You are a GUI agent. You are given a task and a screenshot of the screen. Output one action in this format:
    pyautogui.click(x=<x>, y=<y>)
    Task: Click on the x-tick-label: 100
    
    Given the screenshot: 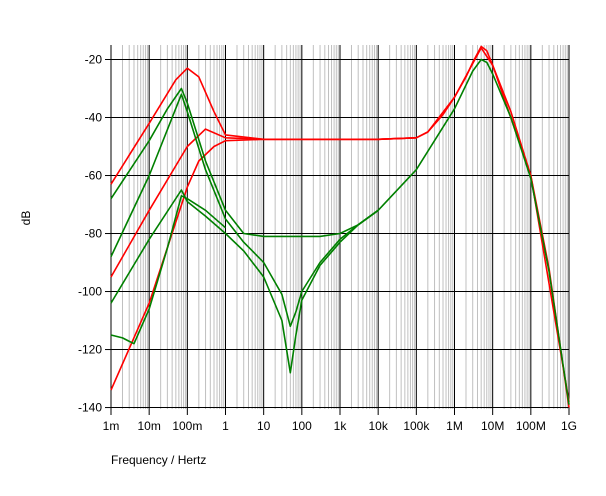 What is the action you would take?
    pyautogui.click(x=302, y=426)
    